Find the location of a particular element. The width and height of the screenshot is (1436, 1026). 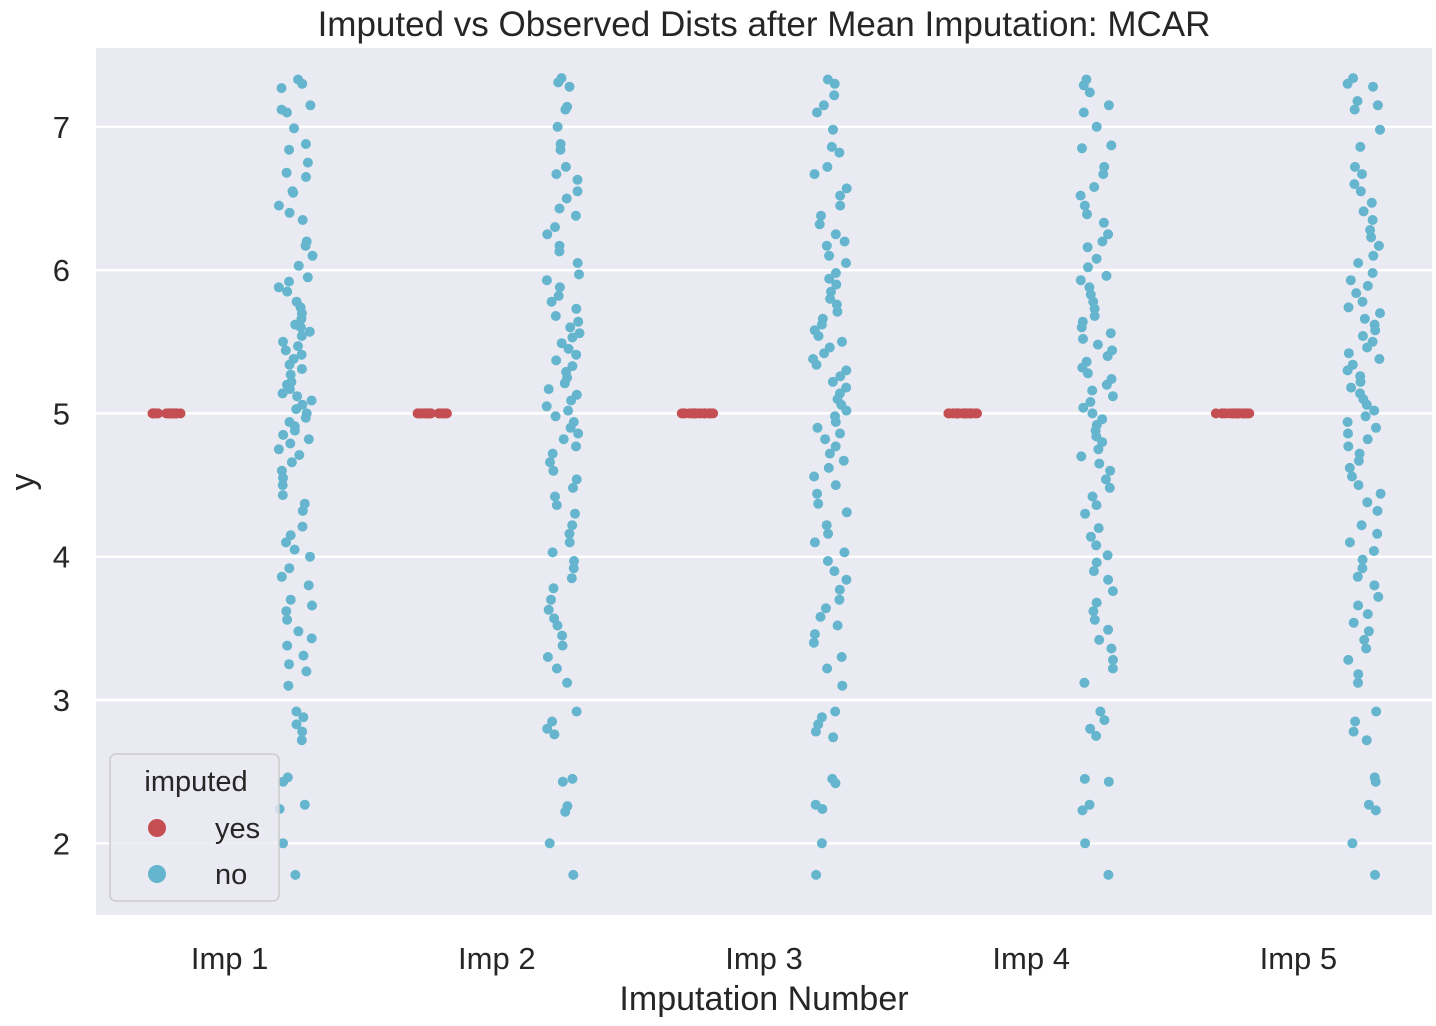

x-tick-label: Imp 5 is located at coordinates (1299, 958).